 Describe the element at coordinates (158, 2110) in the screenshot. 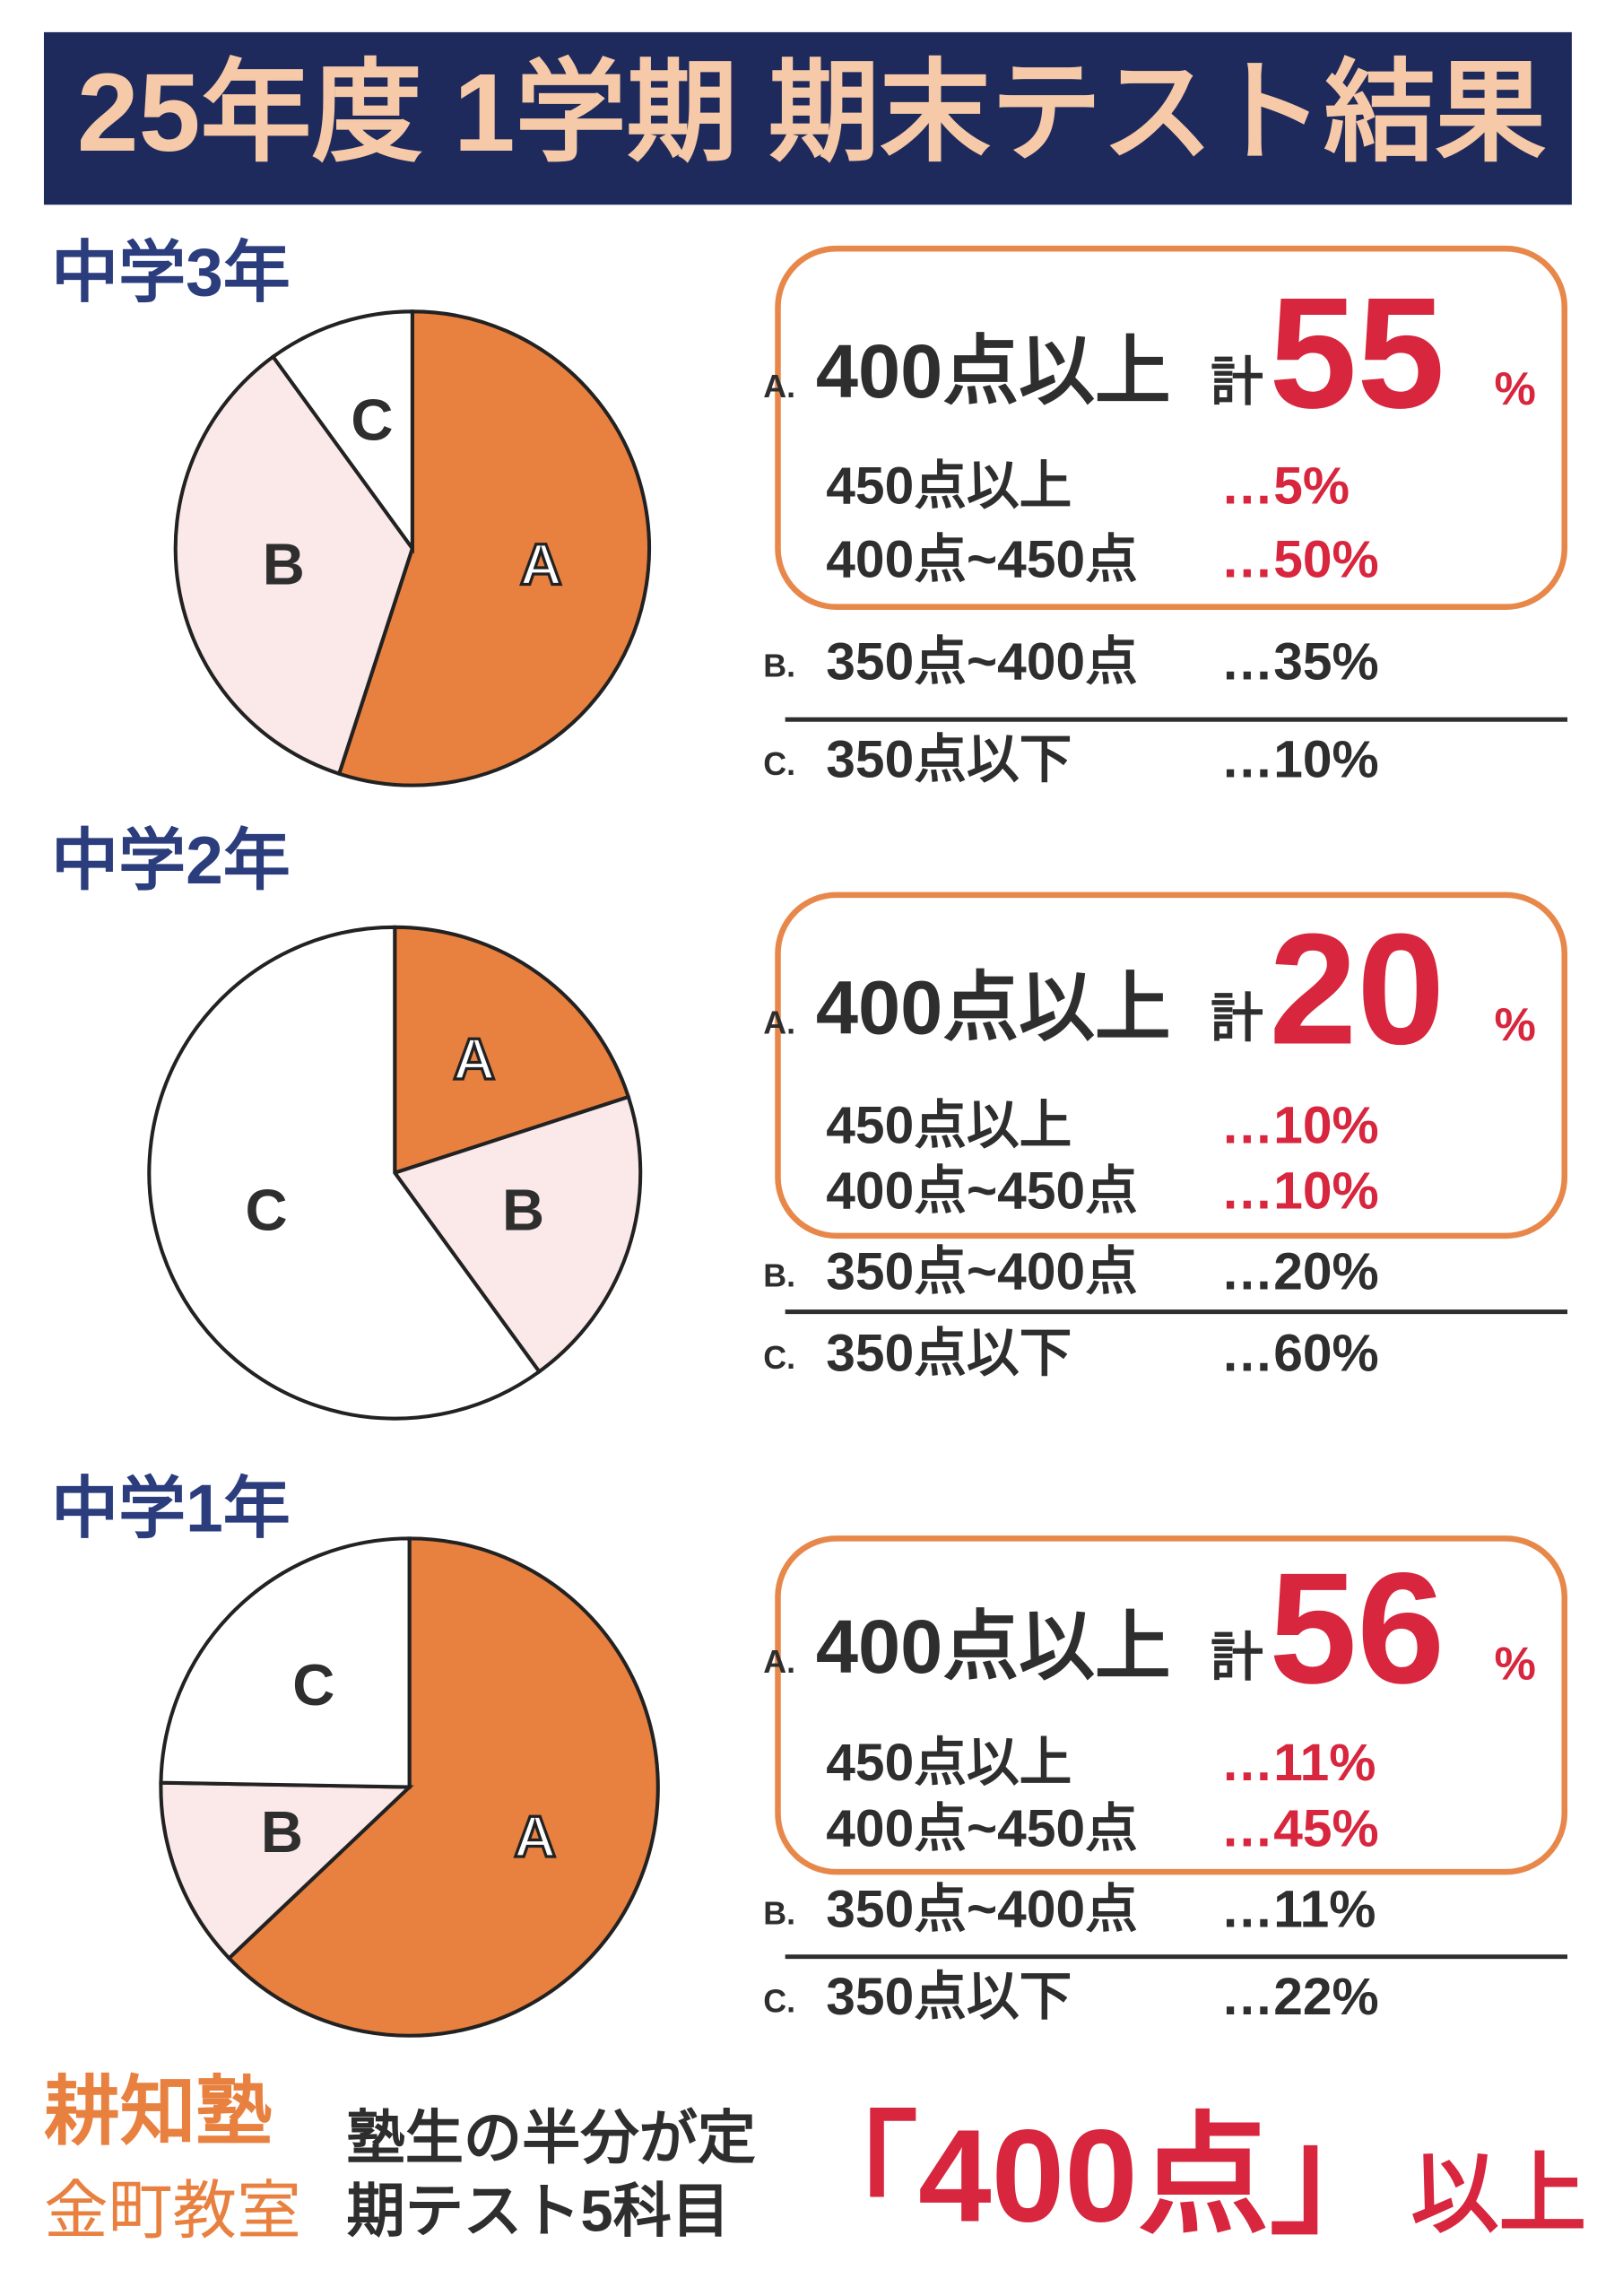

I see `brand: 耕知塾` at that location.